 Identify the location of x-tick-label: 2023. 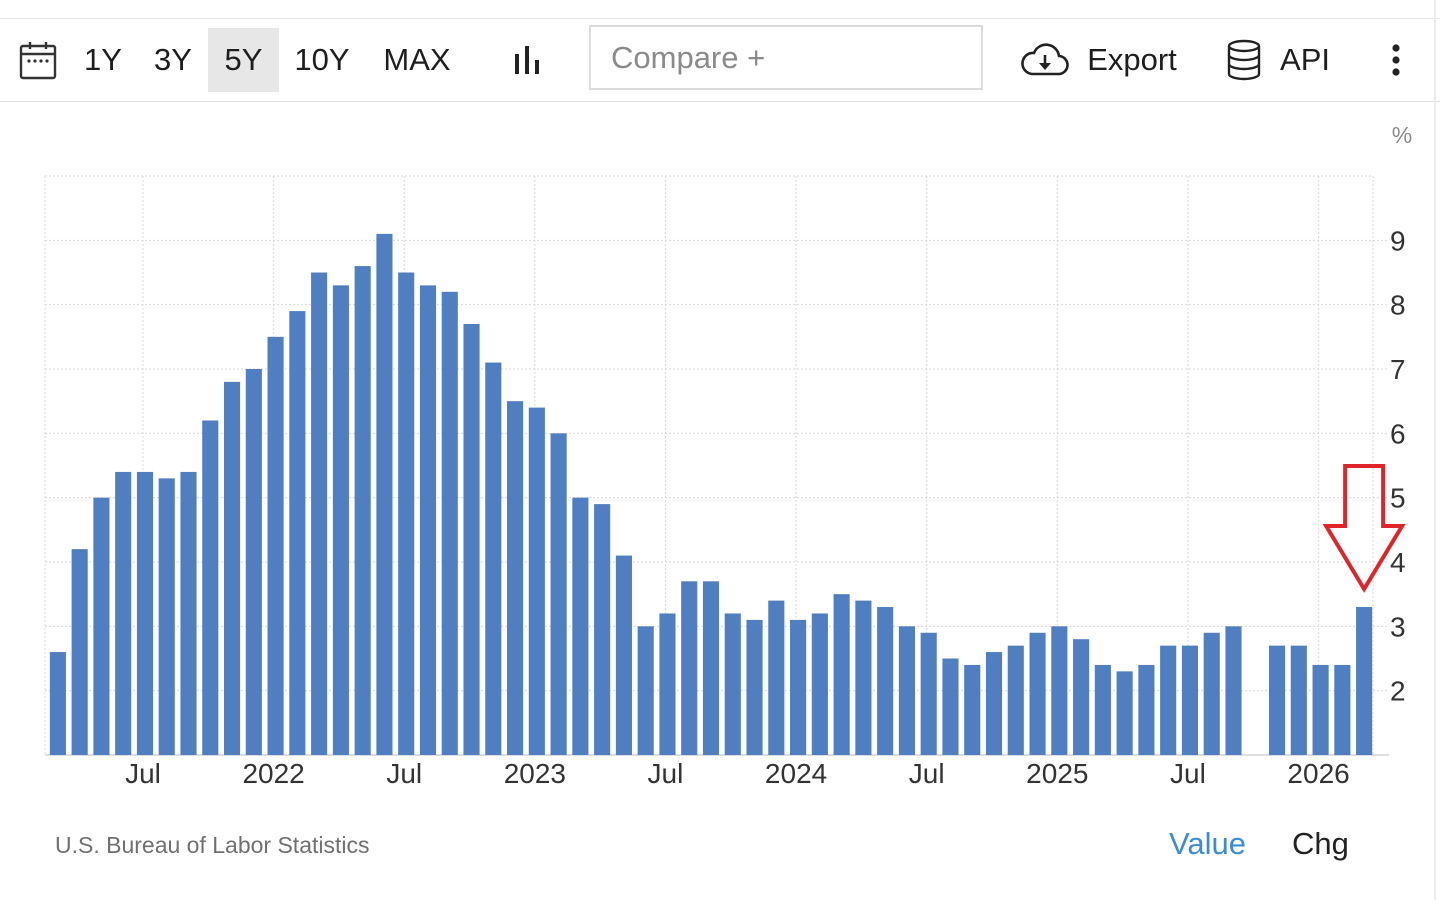
(535, 773).